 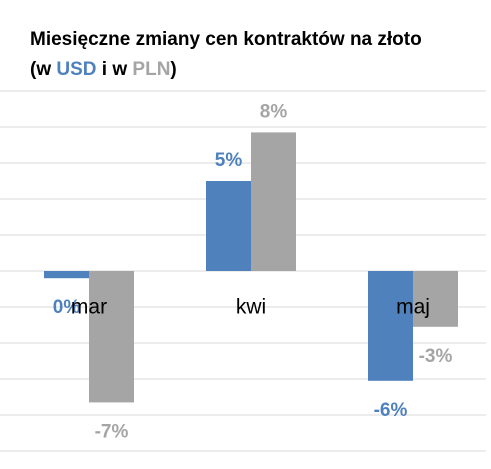 I want to click on data-label: -3%, so click(x=436, y=356).